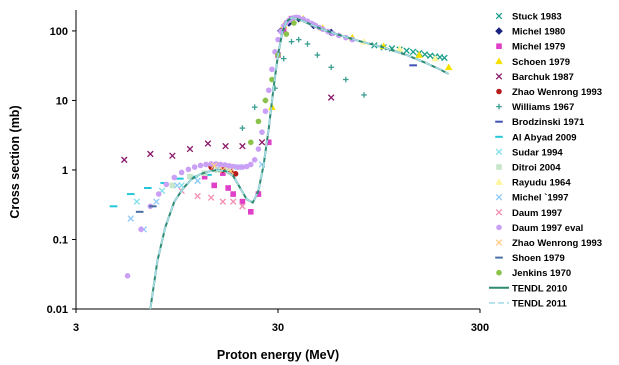 This screenshot has width=619, height=365. What do you see at coordinates (537, 213) in the screenshot?
I see `legend-label: Daum 1997` at bounding box center [537, 213].